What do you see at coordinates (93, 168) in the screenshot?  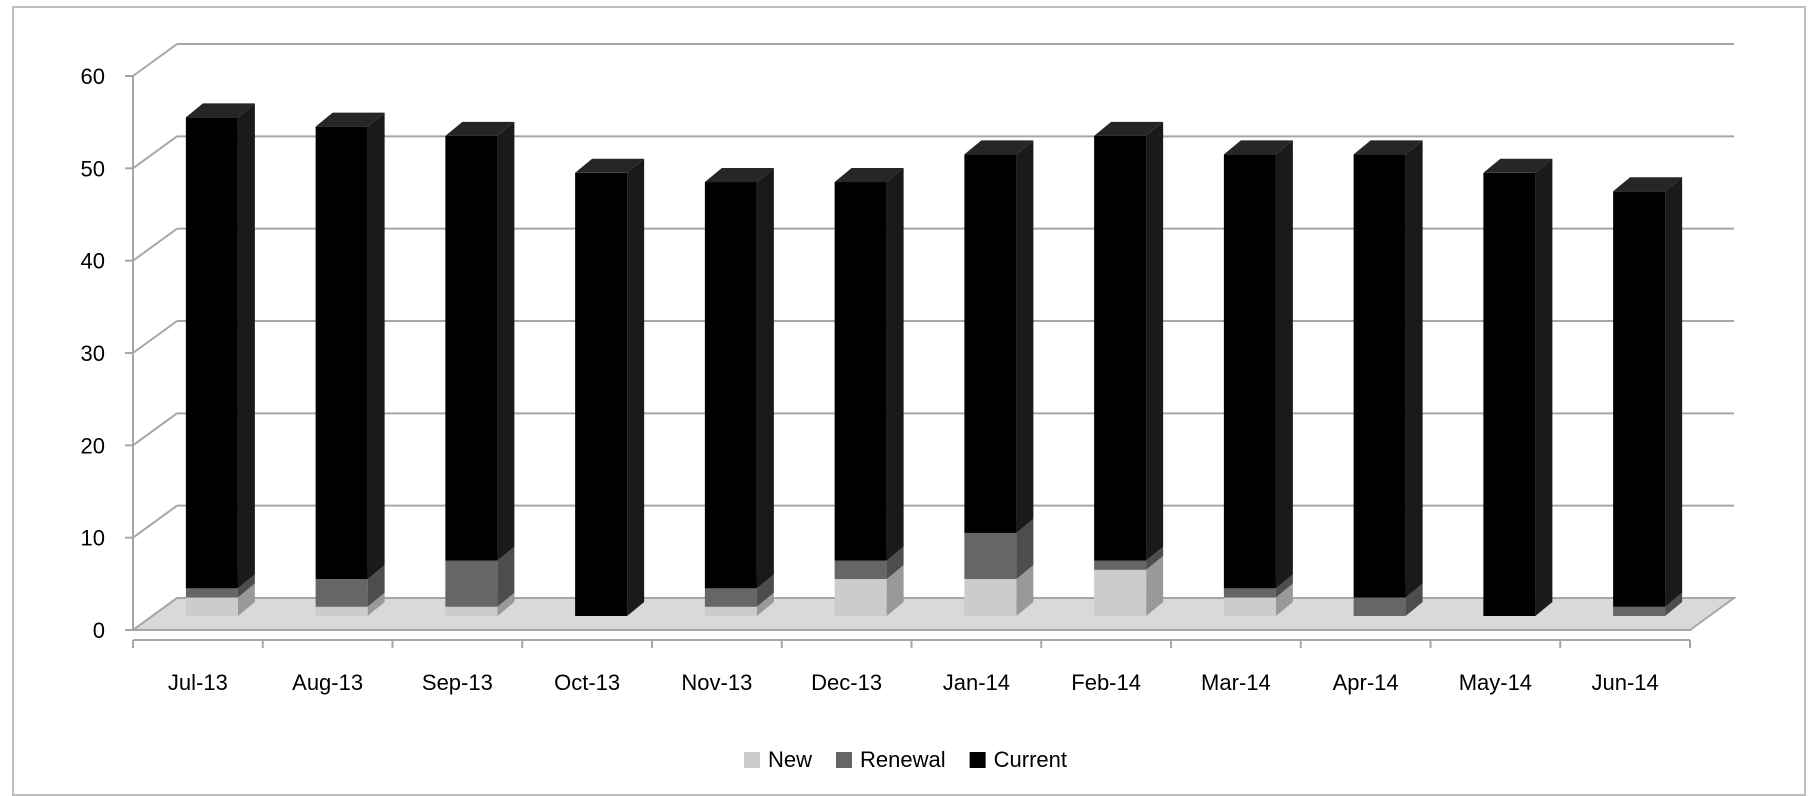 I see `y-tick-label: 50` at bounding box center [93, 168].